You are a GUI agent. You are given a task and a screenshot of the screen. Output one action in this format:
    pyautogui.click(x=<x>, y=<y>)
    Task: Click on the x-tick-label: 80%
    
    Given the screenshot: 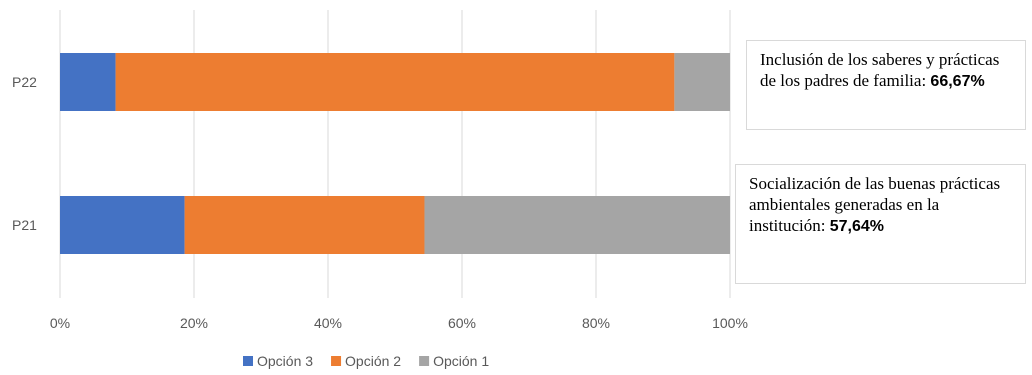 What is the action you would take?
    pyautogui.click(x=596, y=323)
    